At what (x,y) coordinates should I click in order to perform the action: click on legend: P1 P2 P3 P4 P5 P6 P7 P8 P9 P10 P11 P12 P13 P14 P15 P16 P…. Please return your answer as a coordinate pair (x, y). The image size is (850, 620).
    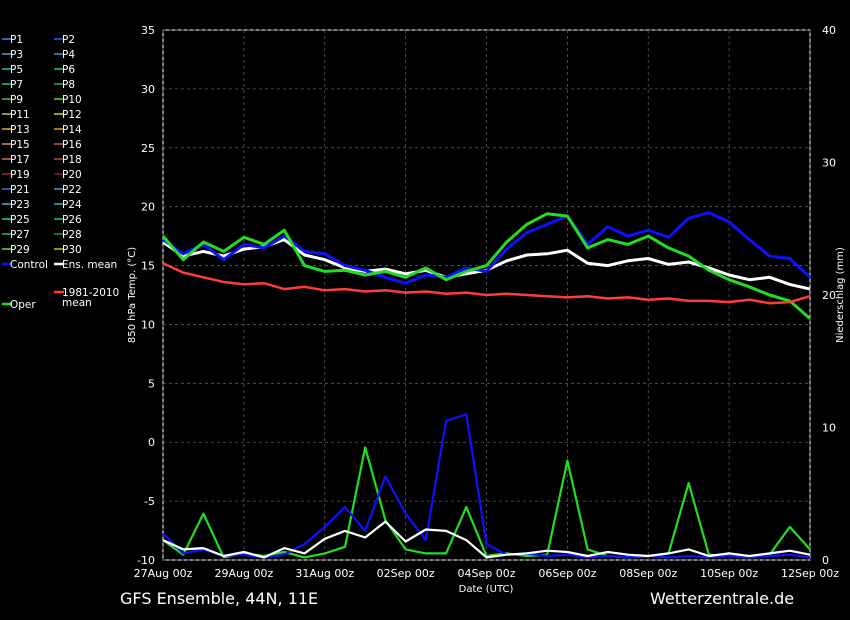
    Looking at the image, I should click on (60, 172).